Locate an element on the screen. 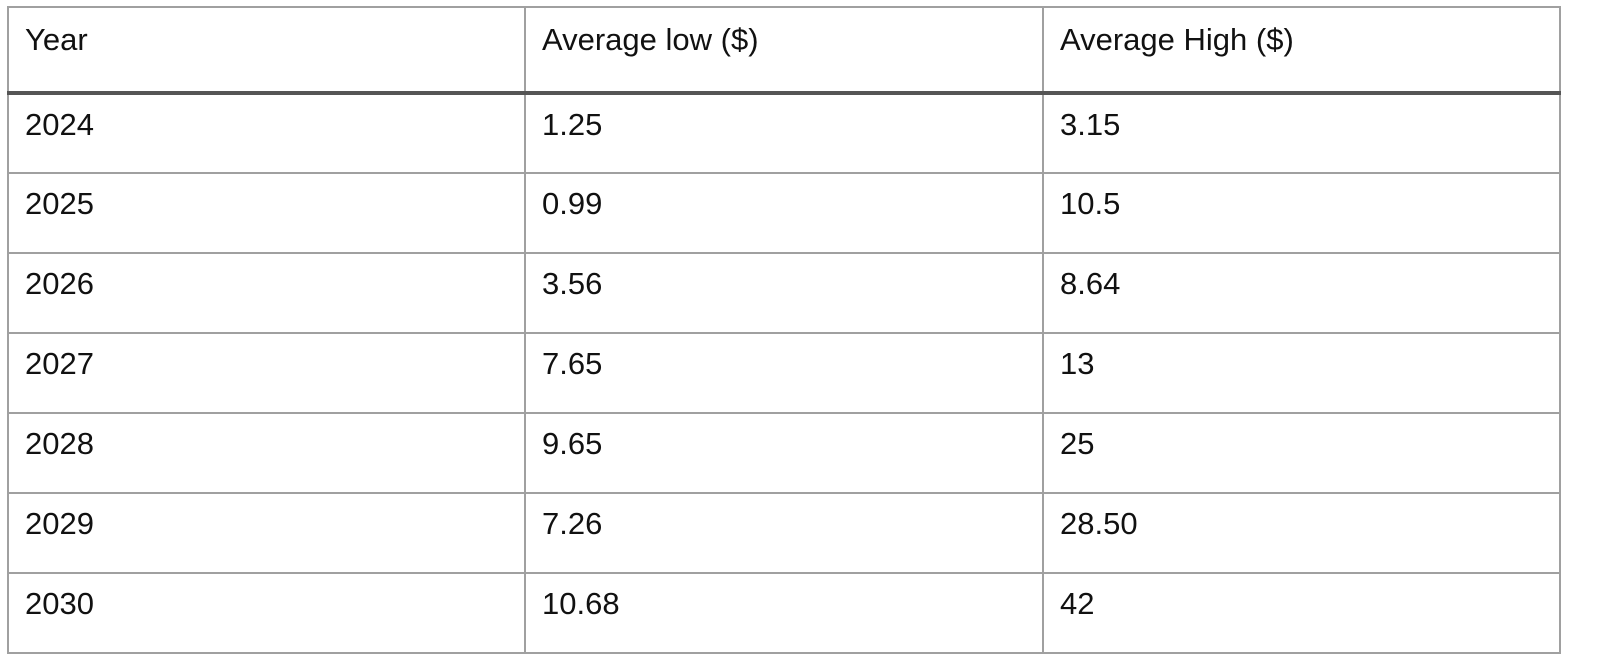 This screenshot has height=669, width=1600. table-cell: 2027 is located at coordinates (266, 373).